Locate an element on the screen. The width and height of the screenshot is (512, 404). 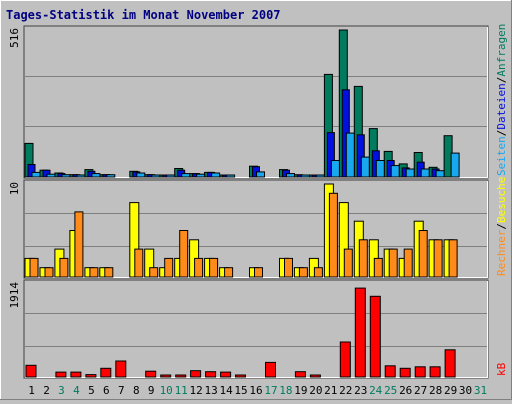
x-tick-label-day-21: 21 is located at coordinates (330, 390).